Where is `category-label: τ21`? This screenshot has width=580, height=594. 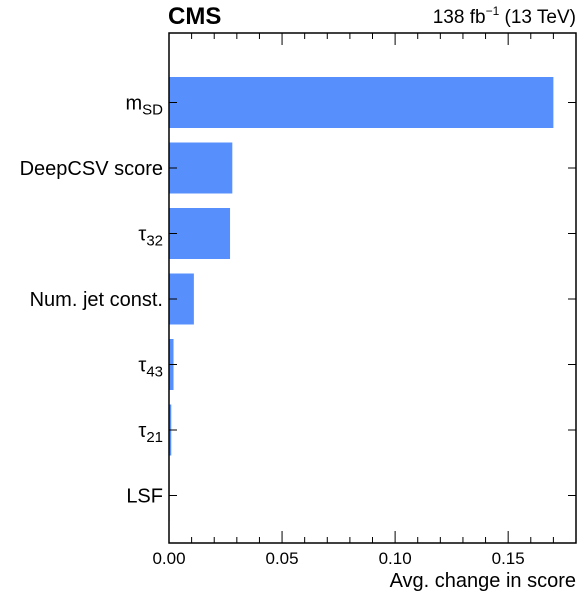 category-label: τ21 is located at coordinates (150, 433).